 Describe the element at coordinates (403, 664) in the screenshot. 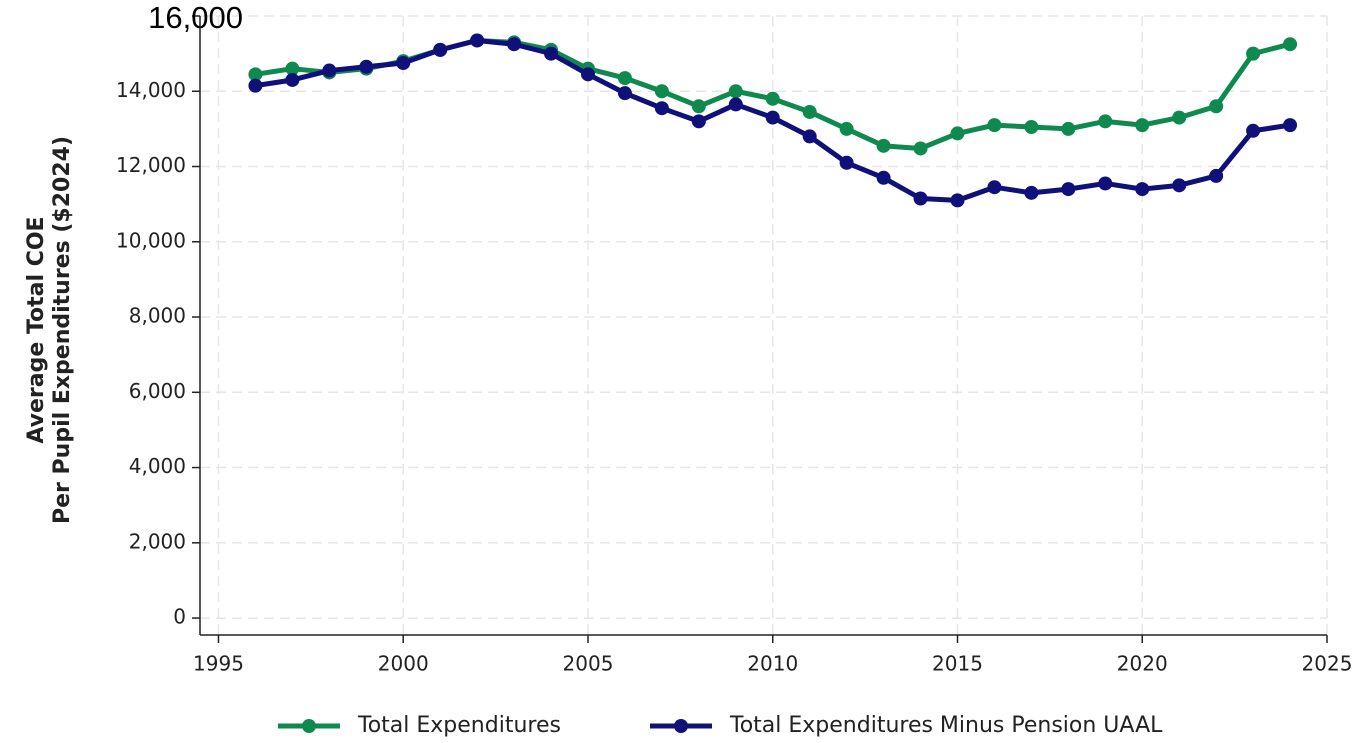

I see `x-tick-label: 2000` at that location.